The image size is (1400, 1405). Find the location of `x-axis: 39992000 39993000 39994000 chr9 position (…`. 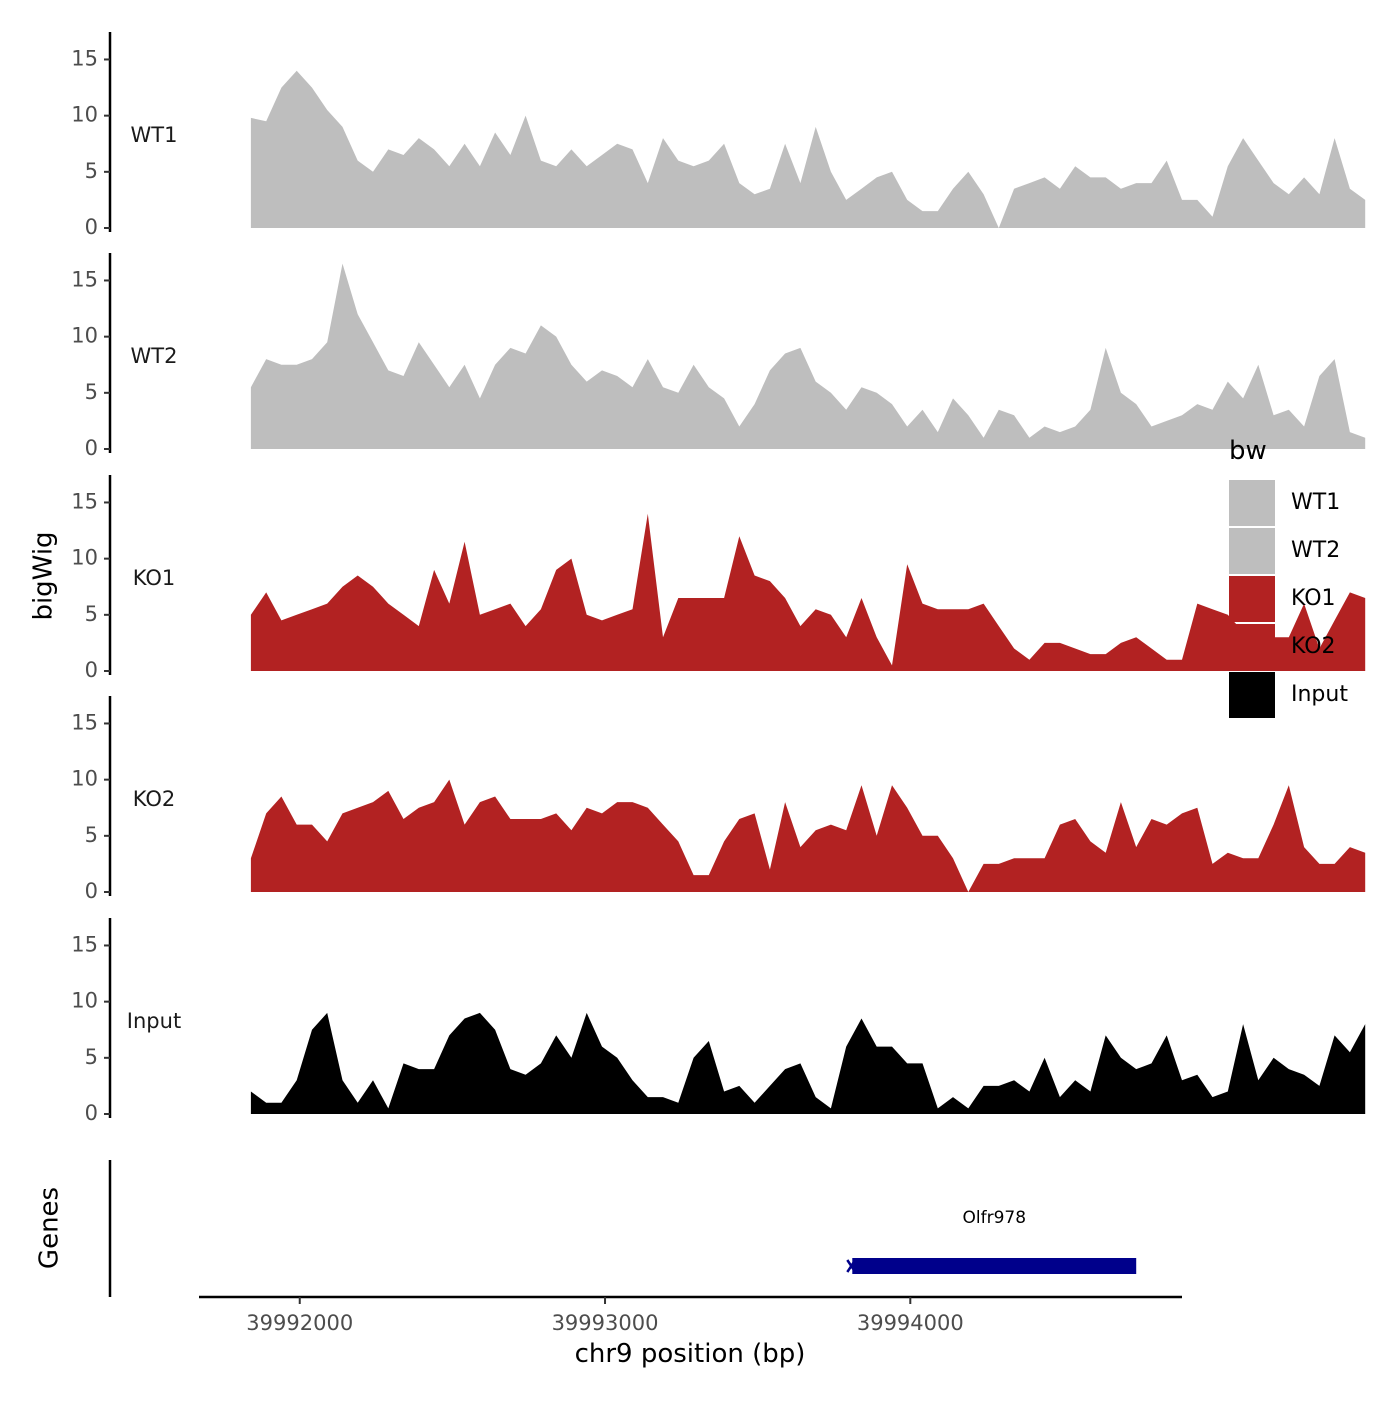

x-axis: 39992000 39993000 39994000 chr9 position (… is located at coordinates (690, 1332).